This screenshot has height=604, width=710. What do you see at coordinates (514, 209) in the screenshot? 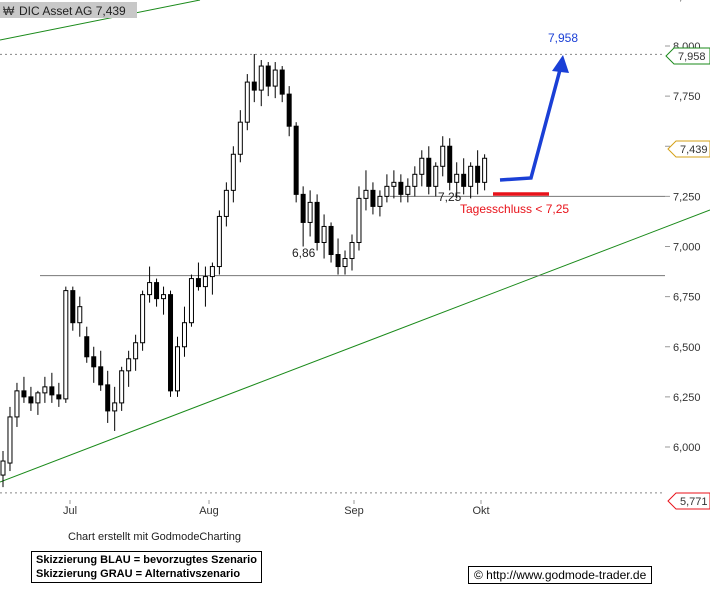
I see `condition-label: Tagesschluss < 7,25` at bounding box center [514, 209].